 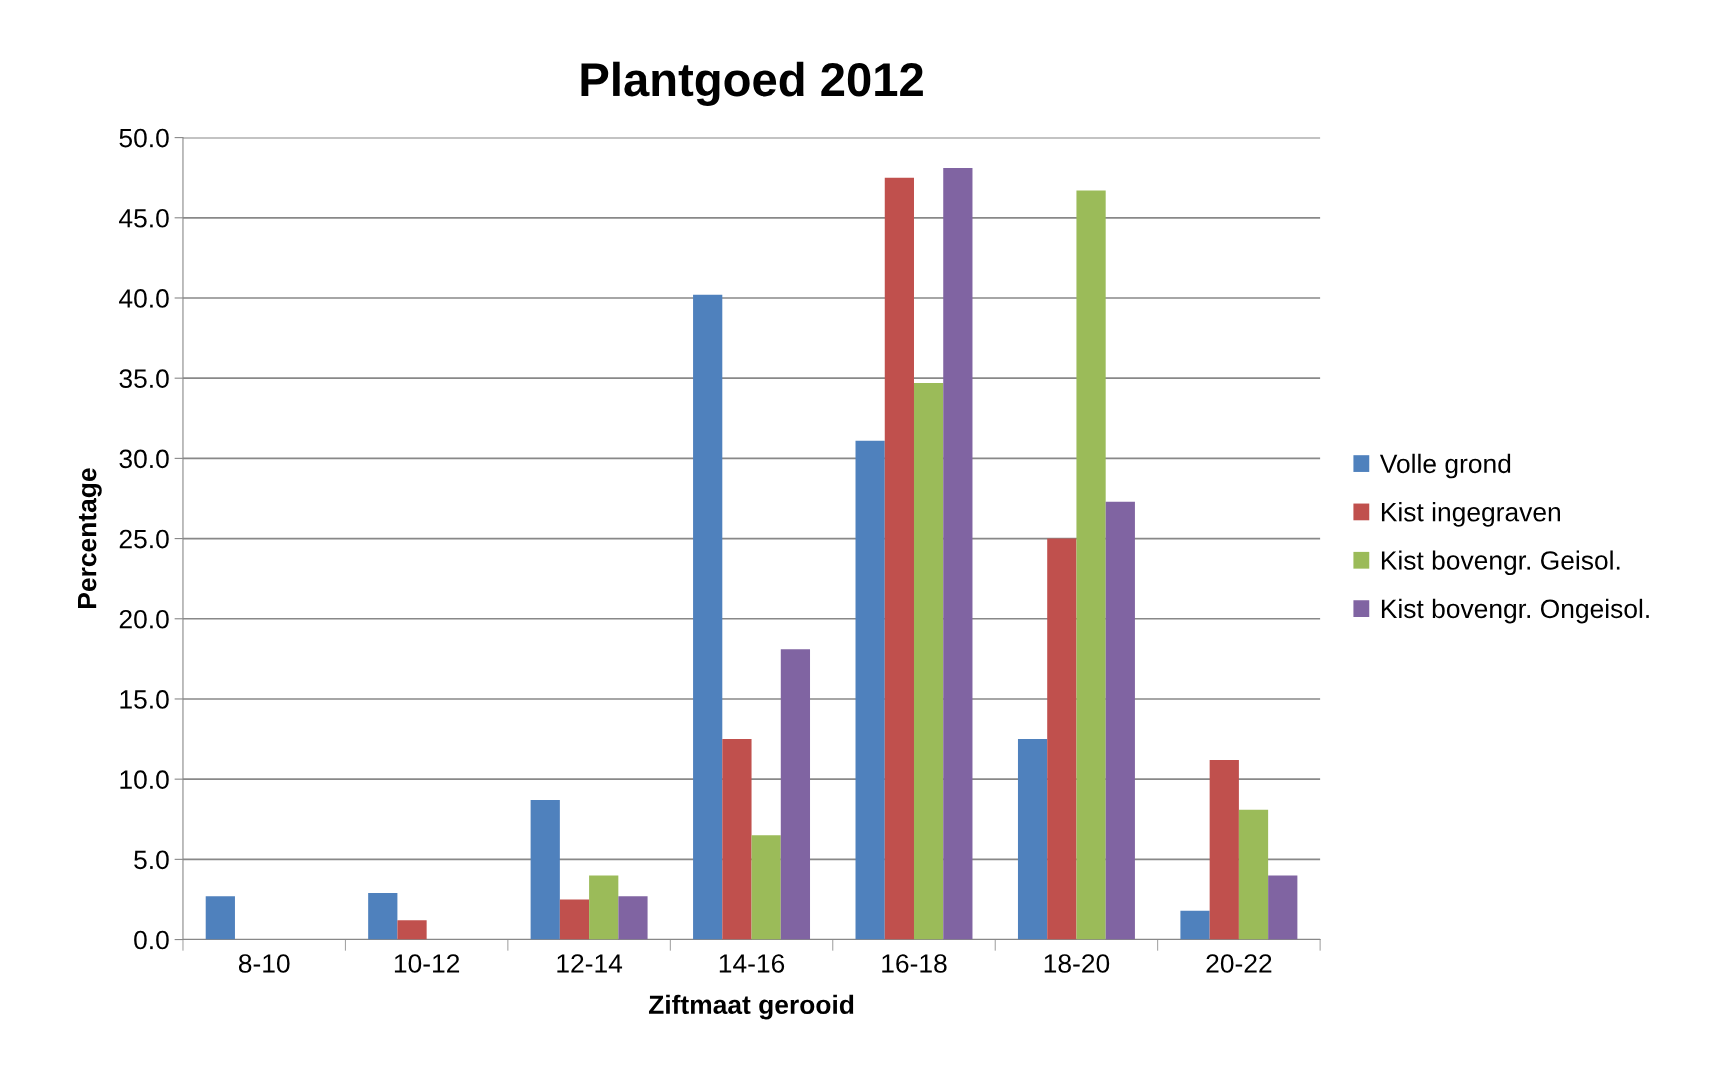 What do you see at coordinates (1445, 466) in the screenshot?
I see `legend-label: Volle grond` at bounding box center [1445, 466].